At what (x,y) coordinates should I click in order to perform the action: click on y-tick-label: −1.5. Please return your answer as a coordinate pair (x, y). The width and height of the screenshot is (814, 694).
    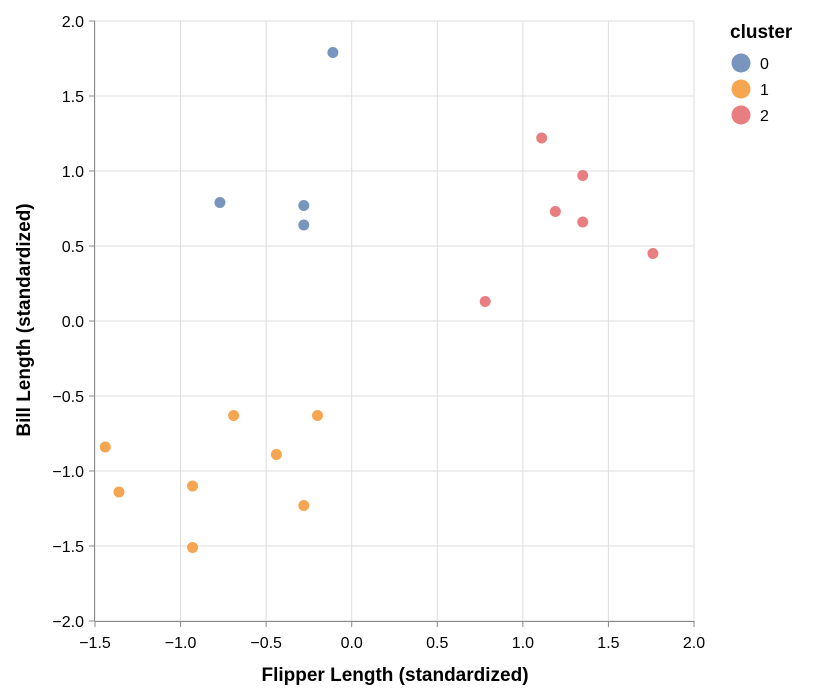
    Looking at the image, I should click on (68, 547).